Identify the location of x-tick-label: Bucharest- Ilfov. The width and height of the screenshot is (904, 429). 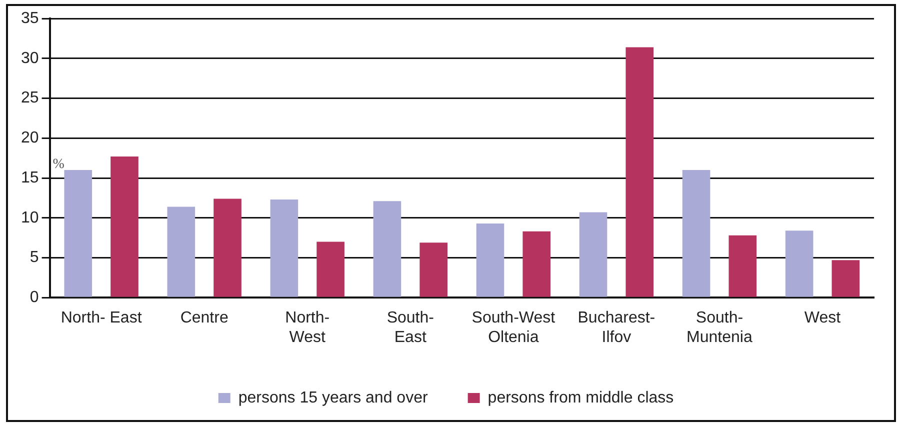
(617, 328).